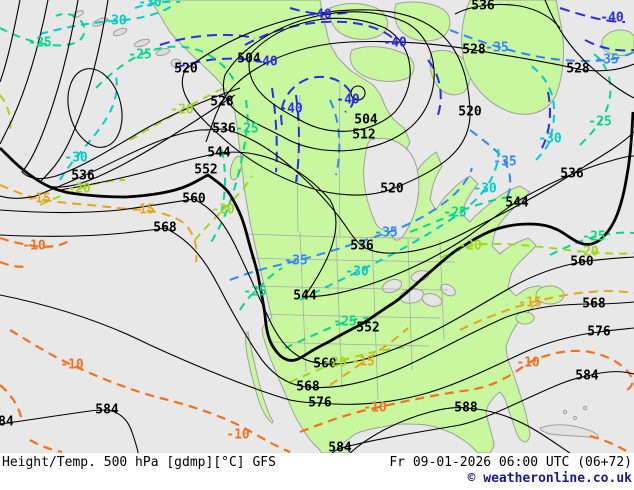 Image resolution: width=634 pixels, height=490 pixels. I want to click on arctic-island, so click(382, 64).